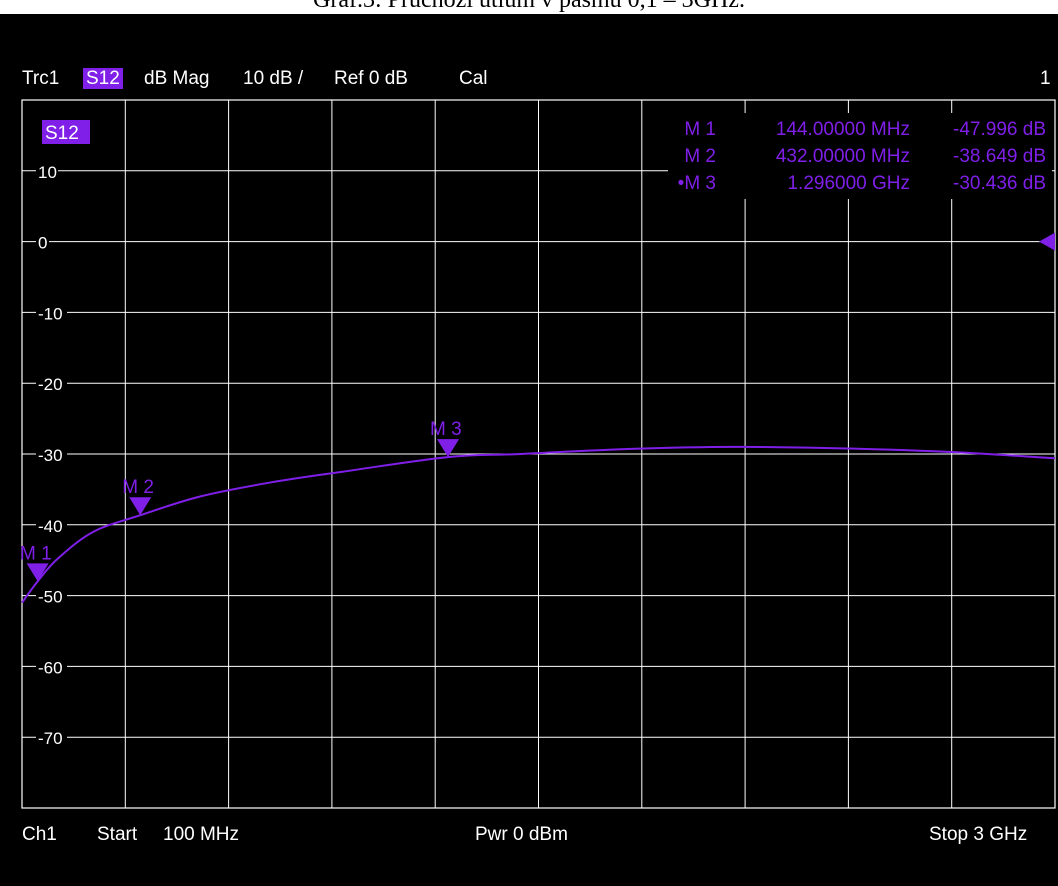 The image size is (1058, 886). I want to click on y-tick-label: -30, so click(50, 455).